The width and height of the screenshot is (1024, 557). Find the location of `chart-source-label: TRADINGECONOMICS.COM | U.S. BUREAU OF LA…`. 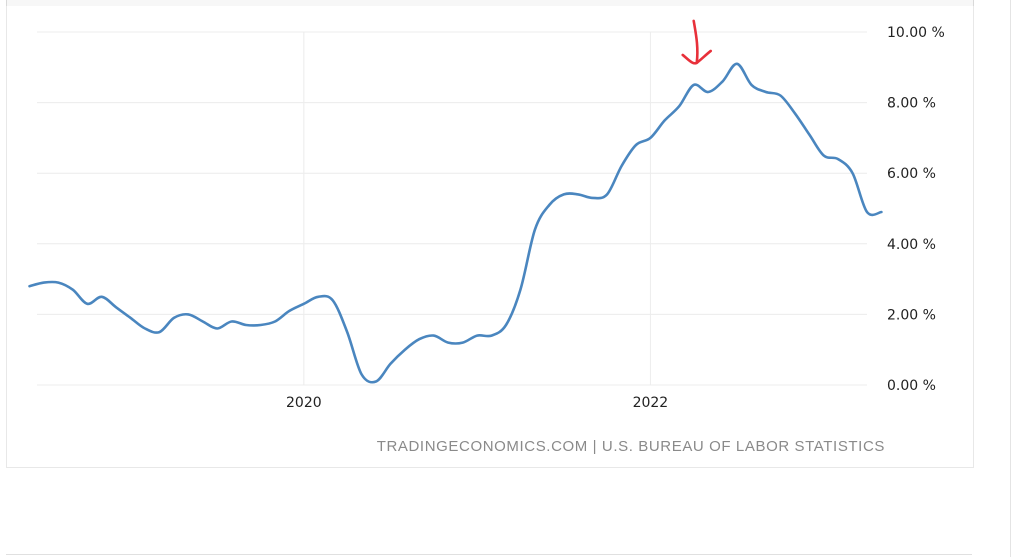

chart-source-label: TRADINGECONOMICS.COM | U.S. BUREAU OF LA… is located at coordinates (630, 446).